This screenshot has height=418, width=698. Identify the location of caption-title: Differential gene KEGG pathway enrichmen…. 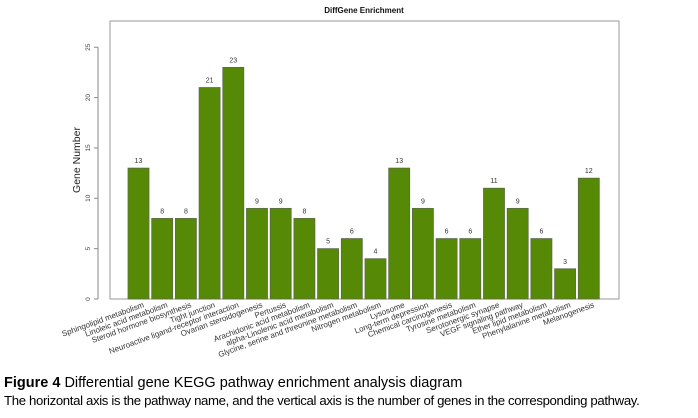
(263, 383).